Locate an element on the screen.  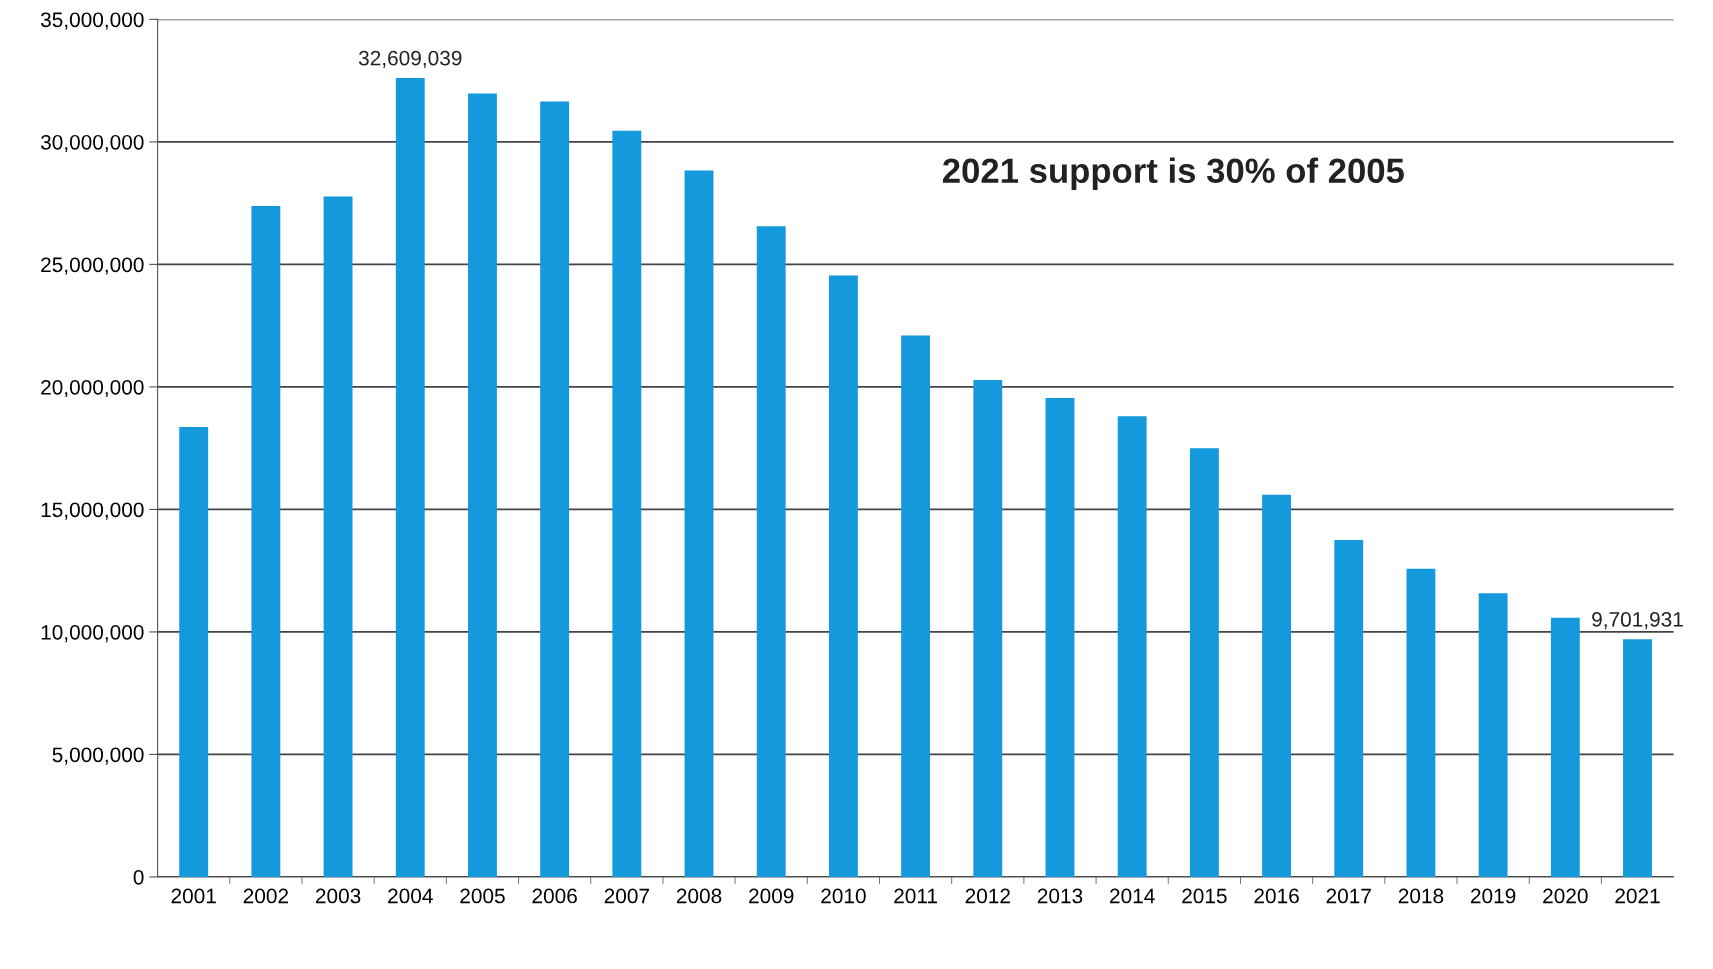
y-tick-label: 10,000,000 is located at coordinates (92, 633).